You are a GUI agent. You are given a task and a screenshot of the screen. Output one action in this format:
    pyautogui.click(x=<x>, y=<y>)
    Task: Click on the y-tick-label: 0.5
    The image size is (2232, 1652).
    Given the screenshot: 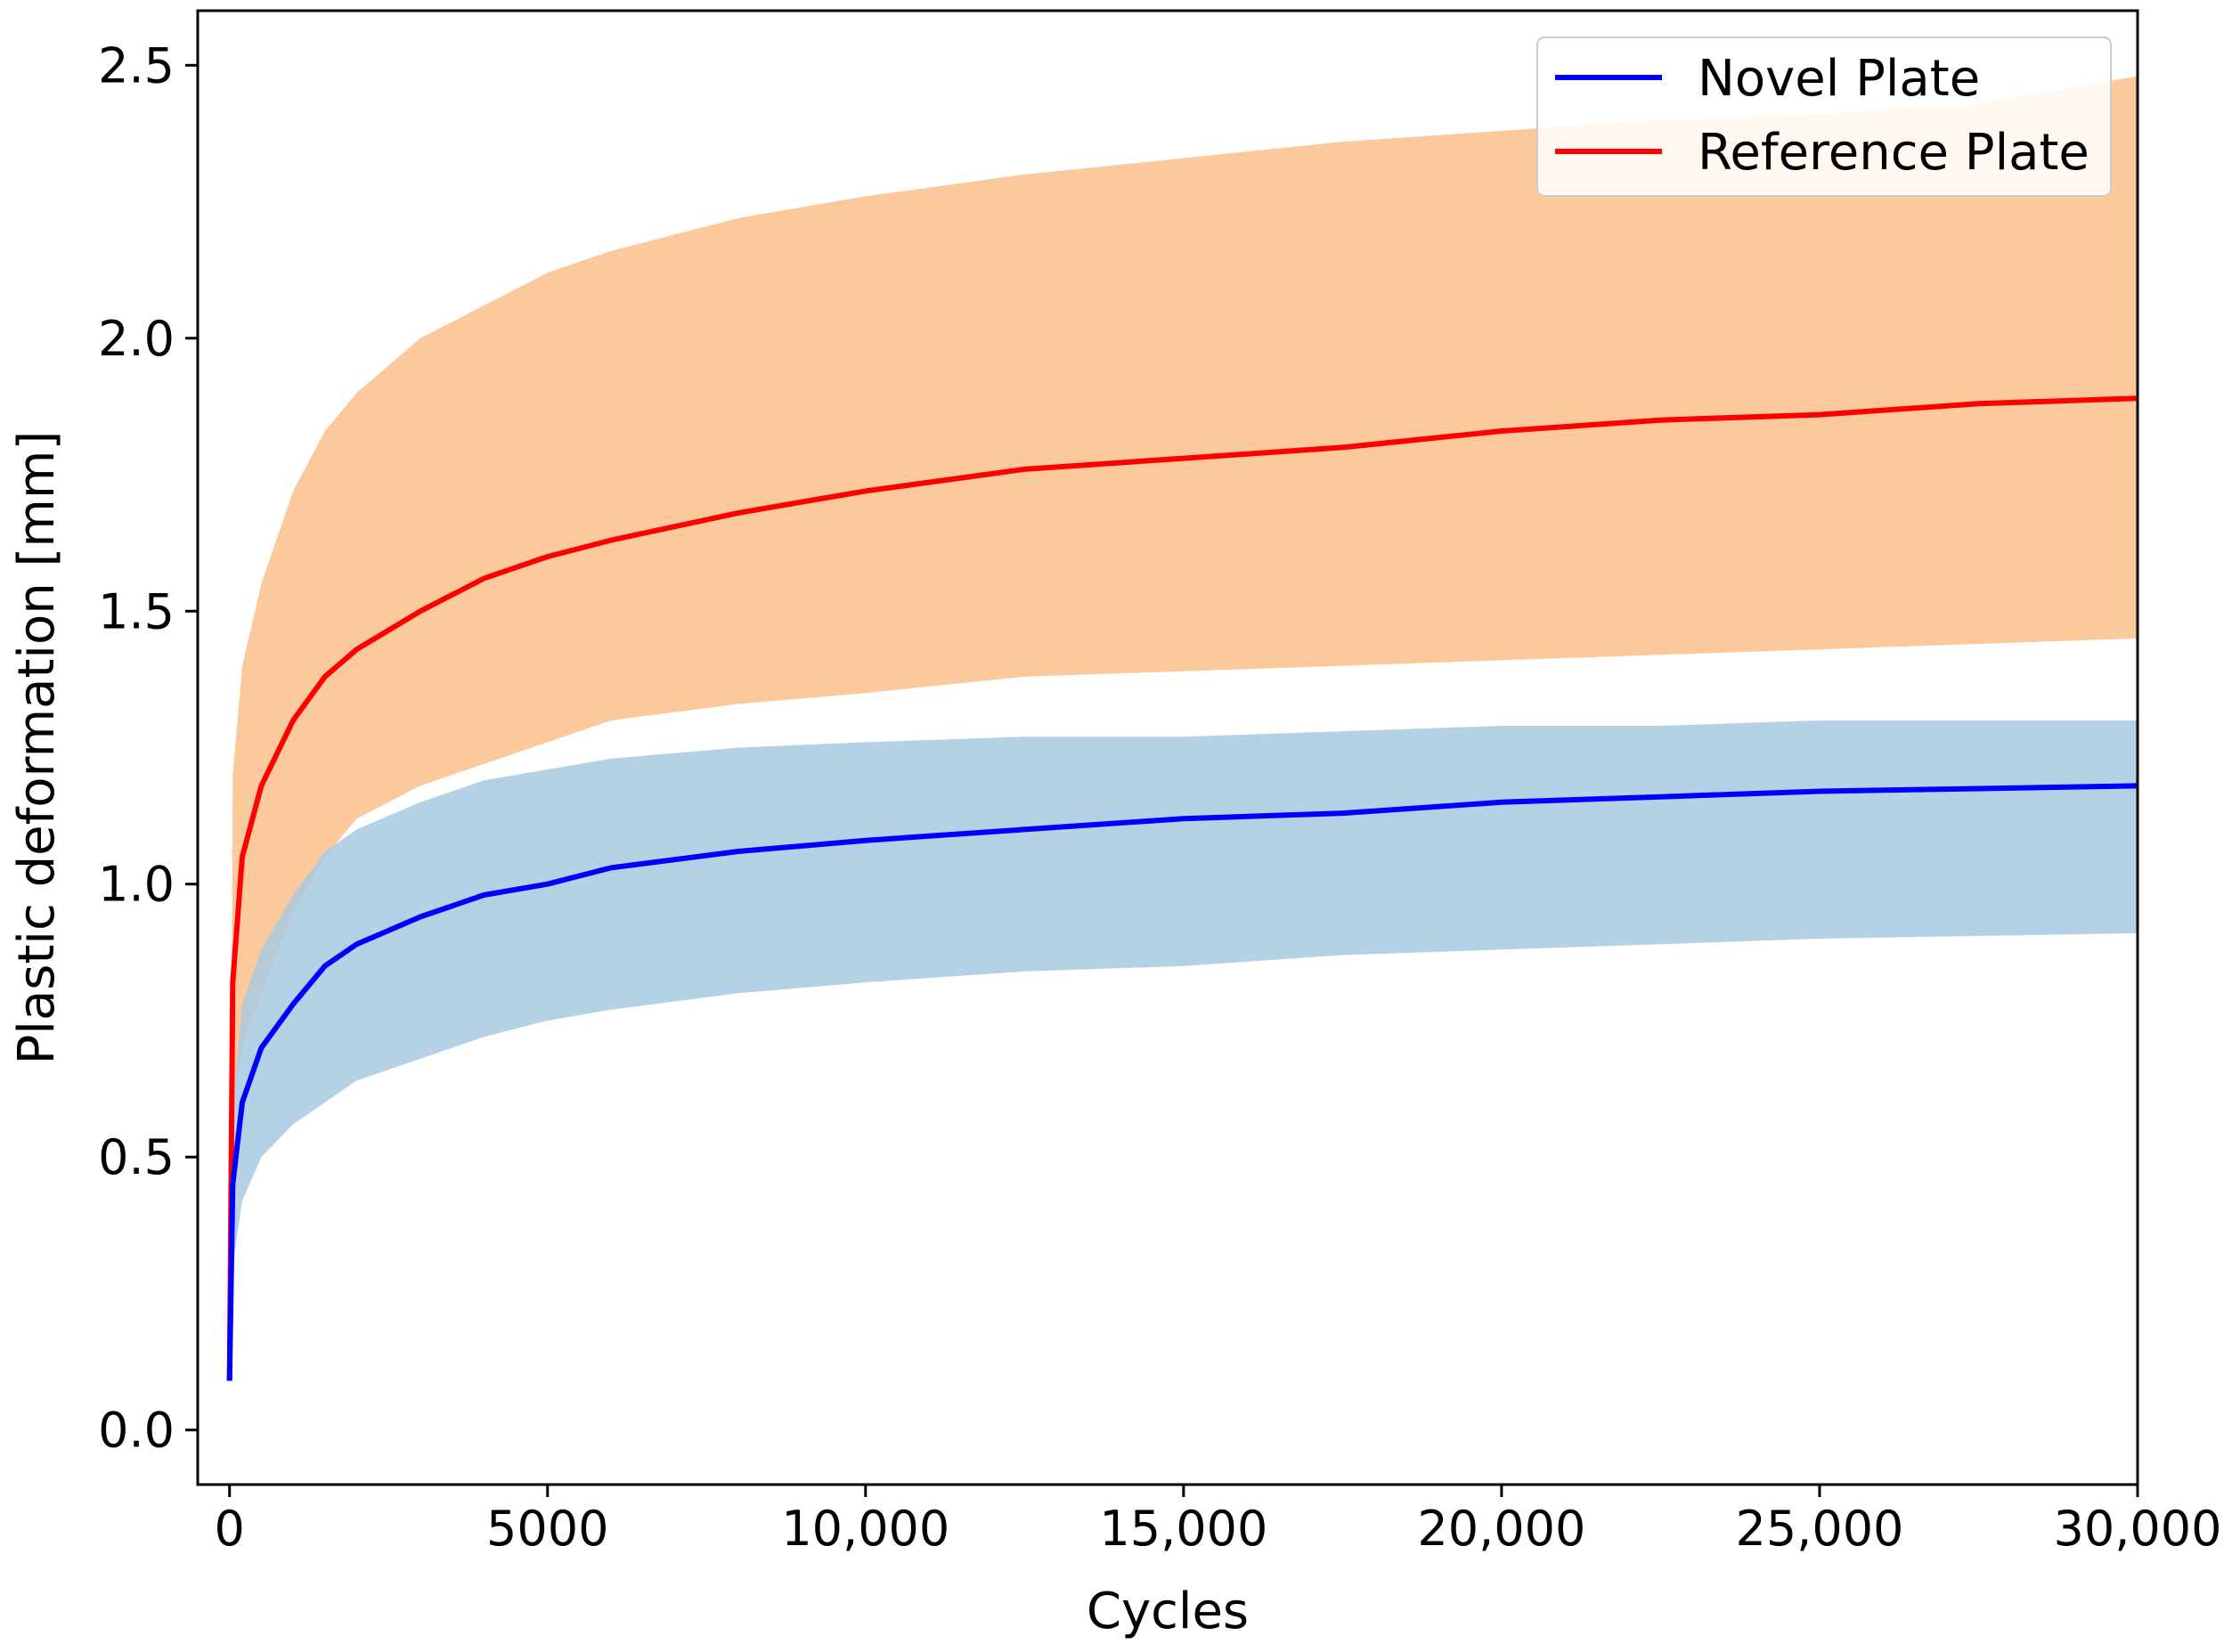 What is the action you would take?
    pyautogui.click(x=136, y=1157)
    